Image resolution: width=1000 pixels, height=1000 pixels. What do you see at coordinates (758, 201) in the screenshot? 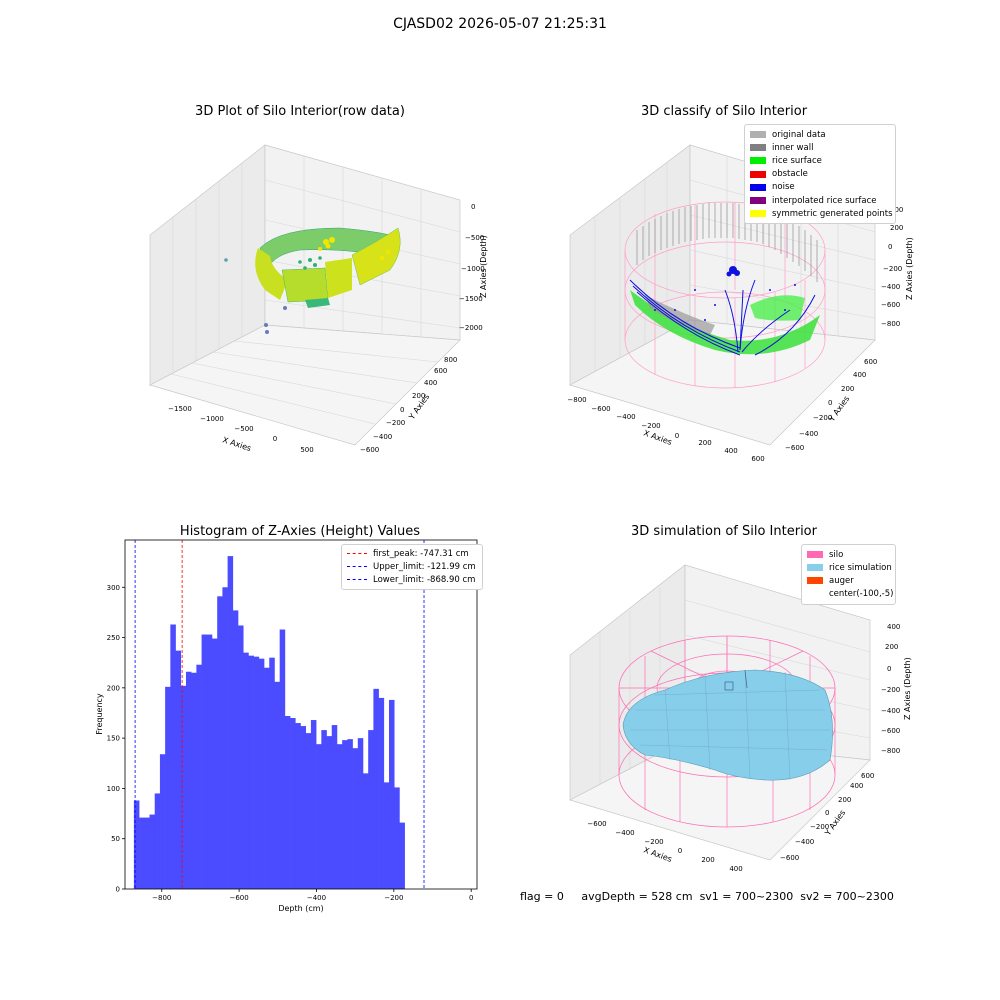
I see `legend-swatch-interpolated` at bounding box center [758, 201].